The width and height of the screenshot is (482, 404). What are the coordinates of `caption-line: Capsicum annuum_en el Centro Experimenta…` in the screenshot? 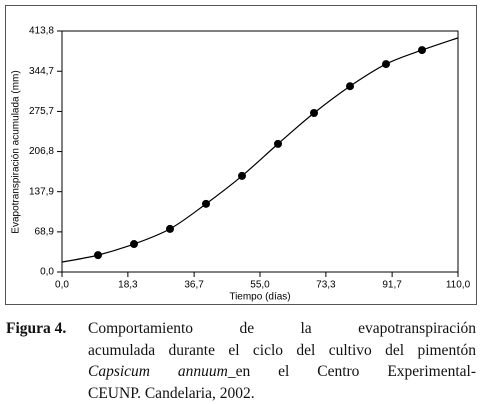 It's located at (282, 372).